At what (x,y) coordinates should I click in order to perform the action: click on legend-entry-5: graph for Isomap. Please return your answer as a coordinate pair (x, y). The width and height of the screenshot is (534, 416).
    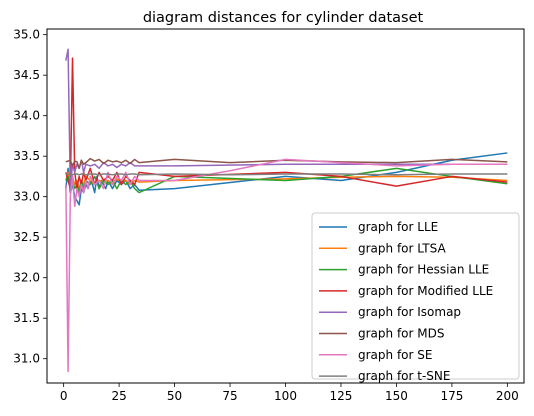
    Looking at the image, I should click on (409, 312).